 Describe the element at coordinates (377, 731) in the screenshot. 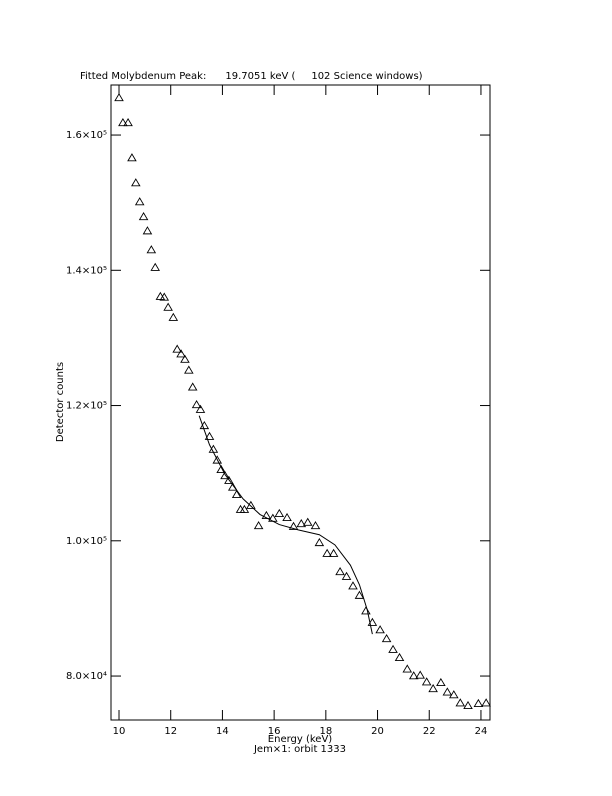

I see `x-tick-label: 20` at that location.